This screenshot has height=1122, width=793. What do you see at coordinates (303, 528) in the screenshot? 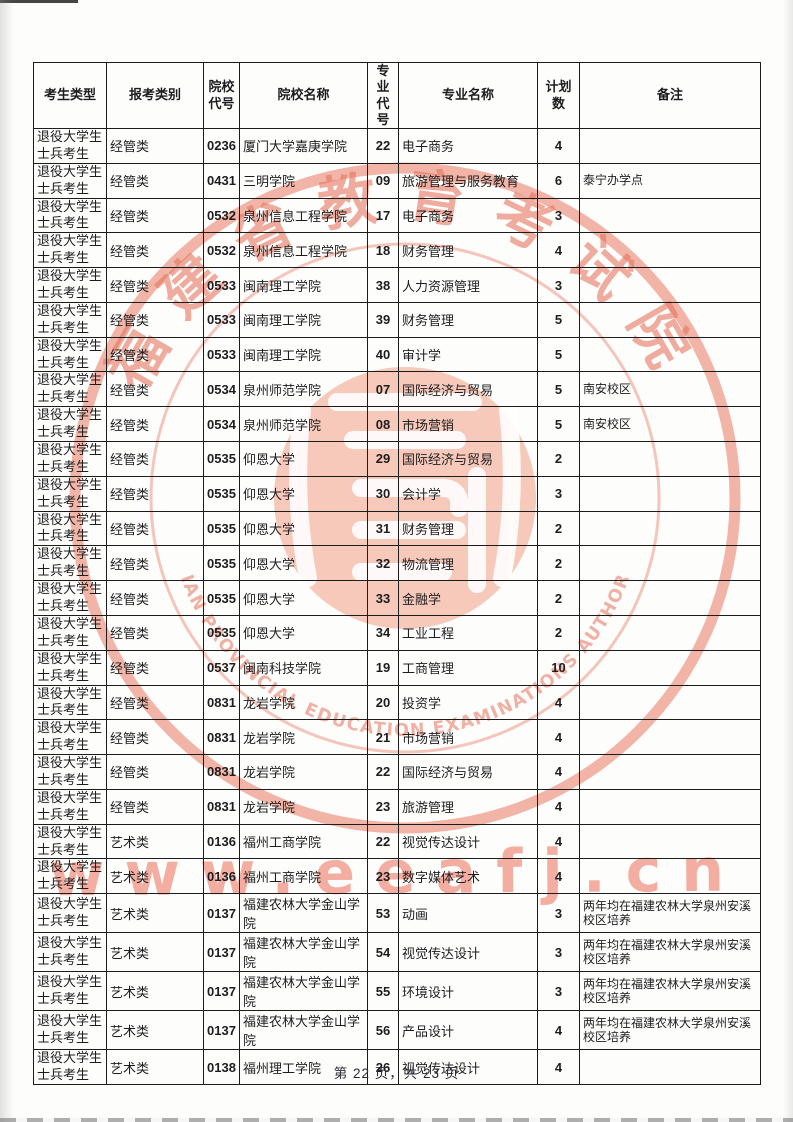
I see `cell-college-name: 仰恩大学` at bounding box center [303, 528].